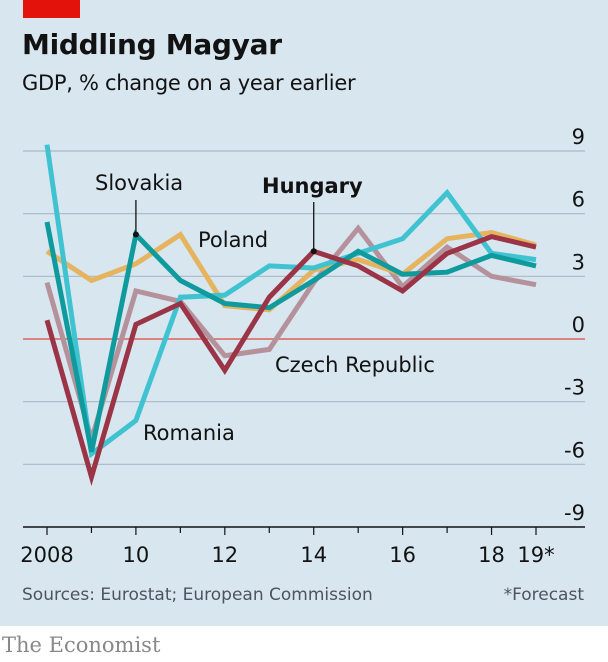  I want to click on annotation-pointers, so click(224, 227).